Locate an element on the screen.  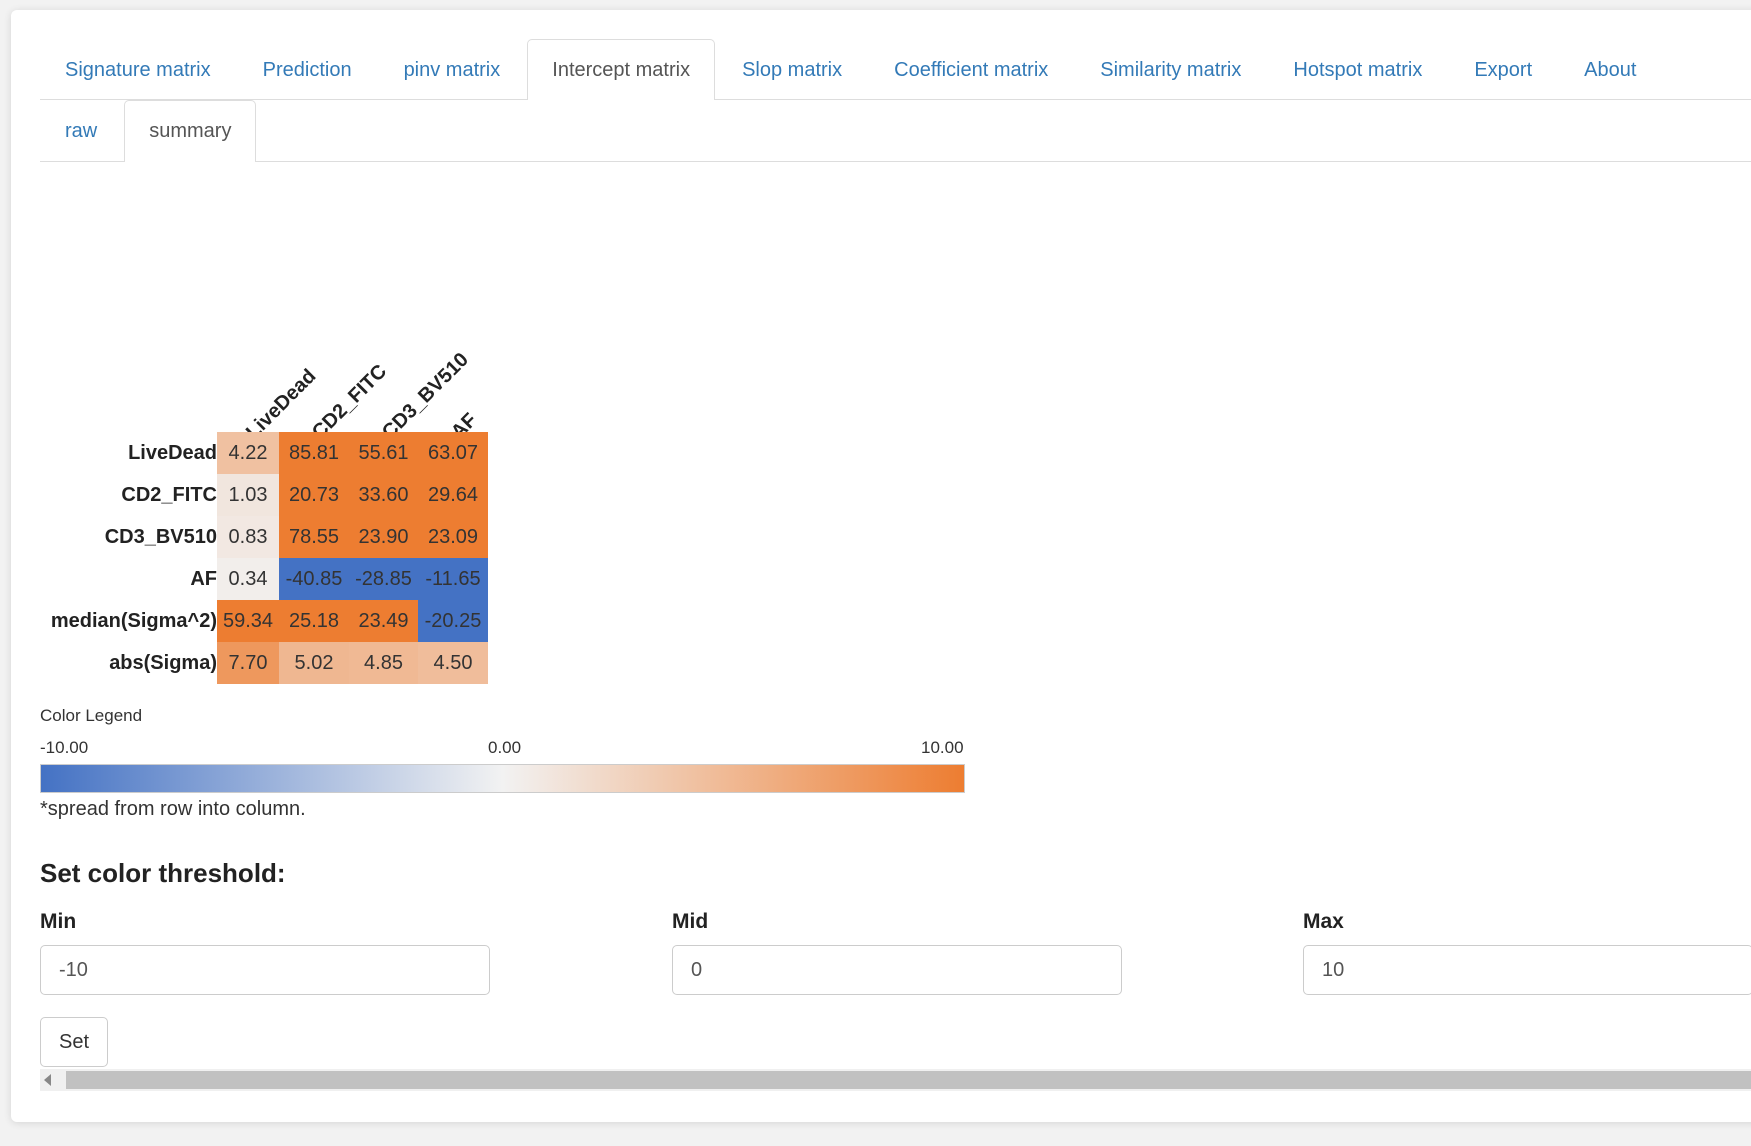
subtab-summary: summary is located at coordinates (190, 131).